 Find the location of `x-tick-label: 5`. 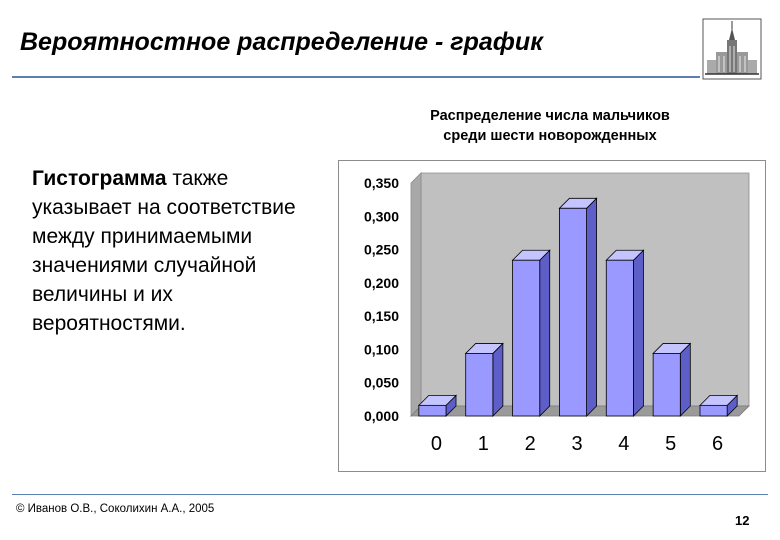

x-tick-label: 5 is located at coordinates (670, 444).